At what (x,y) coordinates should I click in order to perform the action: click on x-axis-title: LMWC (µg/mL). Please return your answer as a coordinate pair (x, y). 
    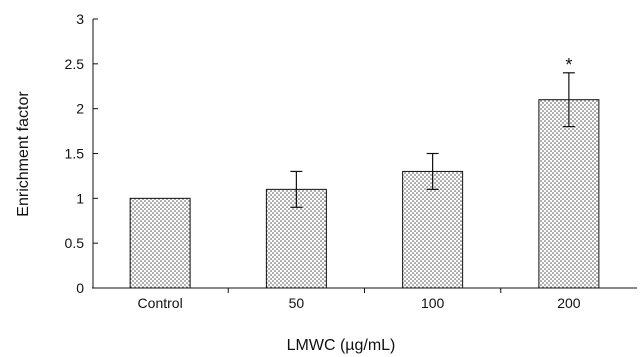
    Looking at the image, I should click on (341, 345).